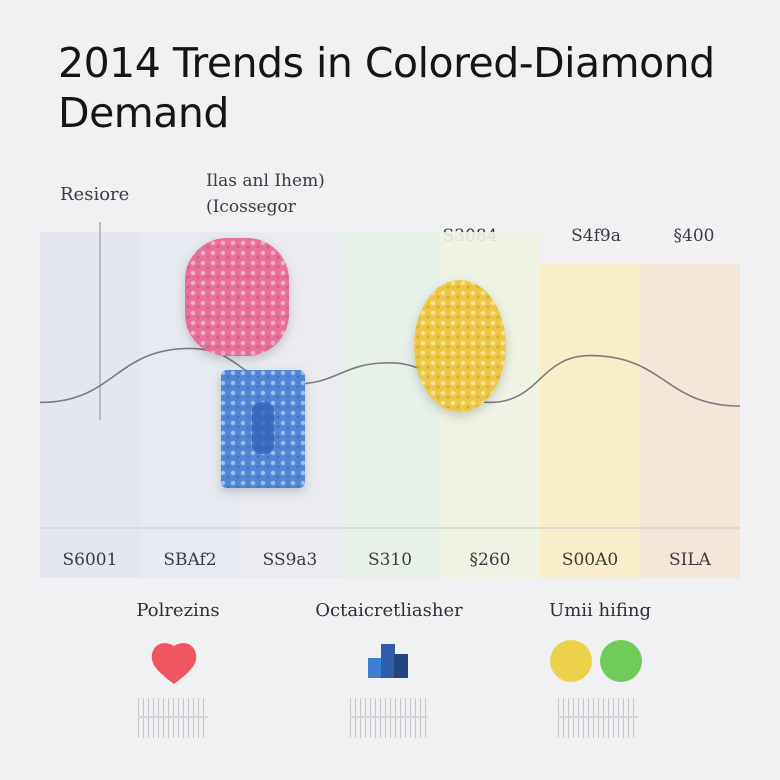 The height and width of the screenshot is (780, 780). What do you see at coordinates (596, 236) in the screenshot?
I see `top-value-label: S4f9a` at bounding box center [596, 236].